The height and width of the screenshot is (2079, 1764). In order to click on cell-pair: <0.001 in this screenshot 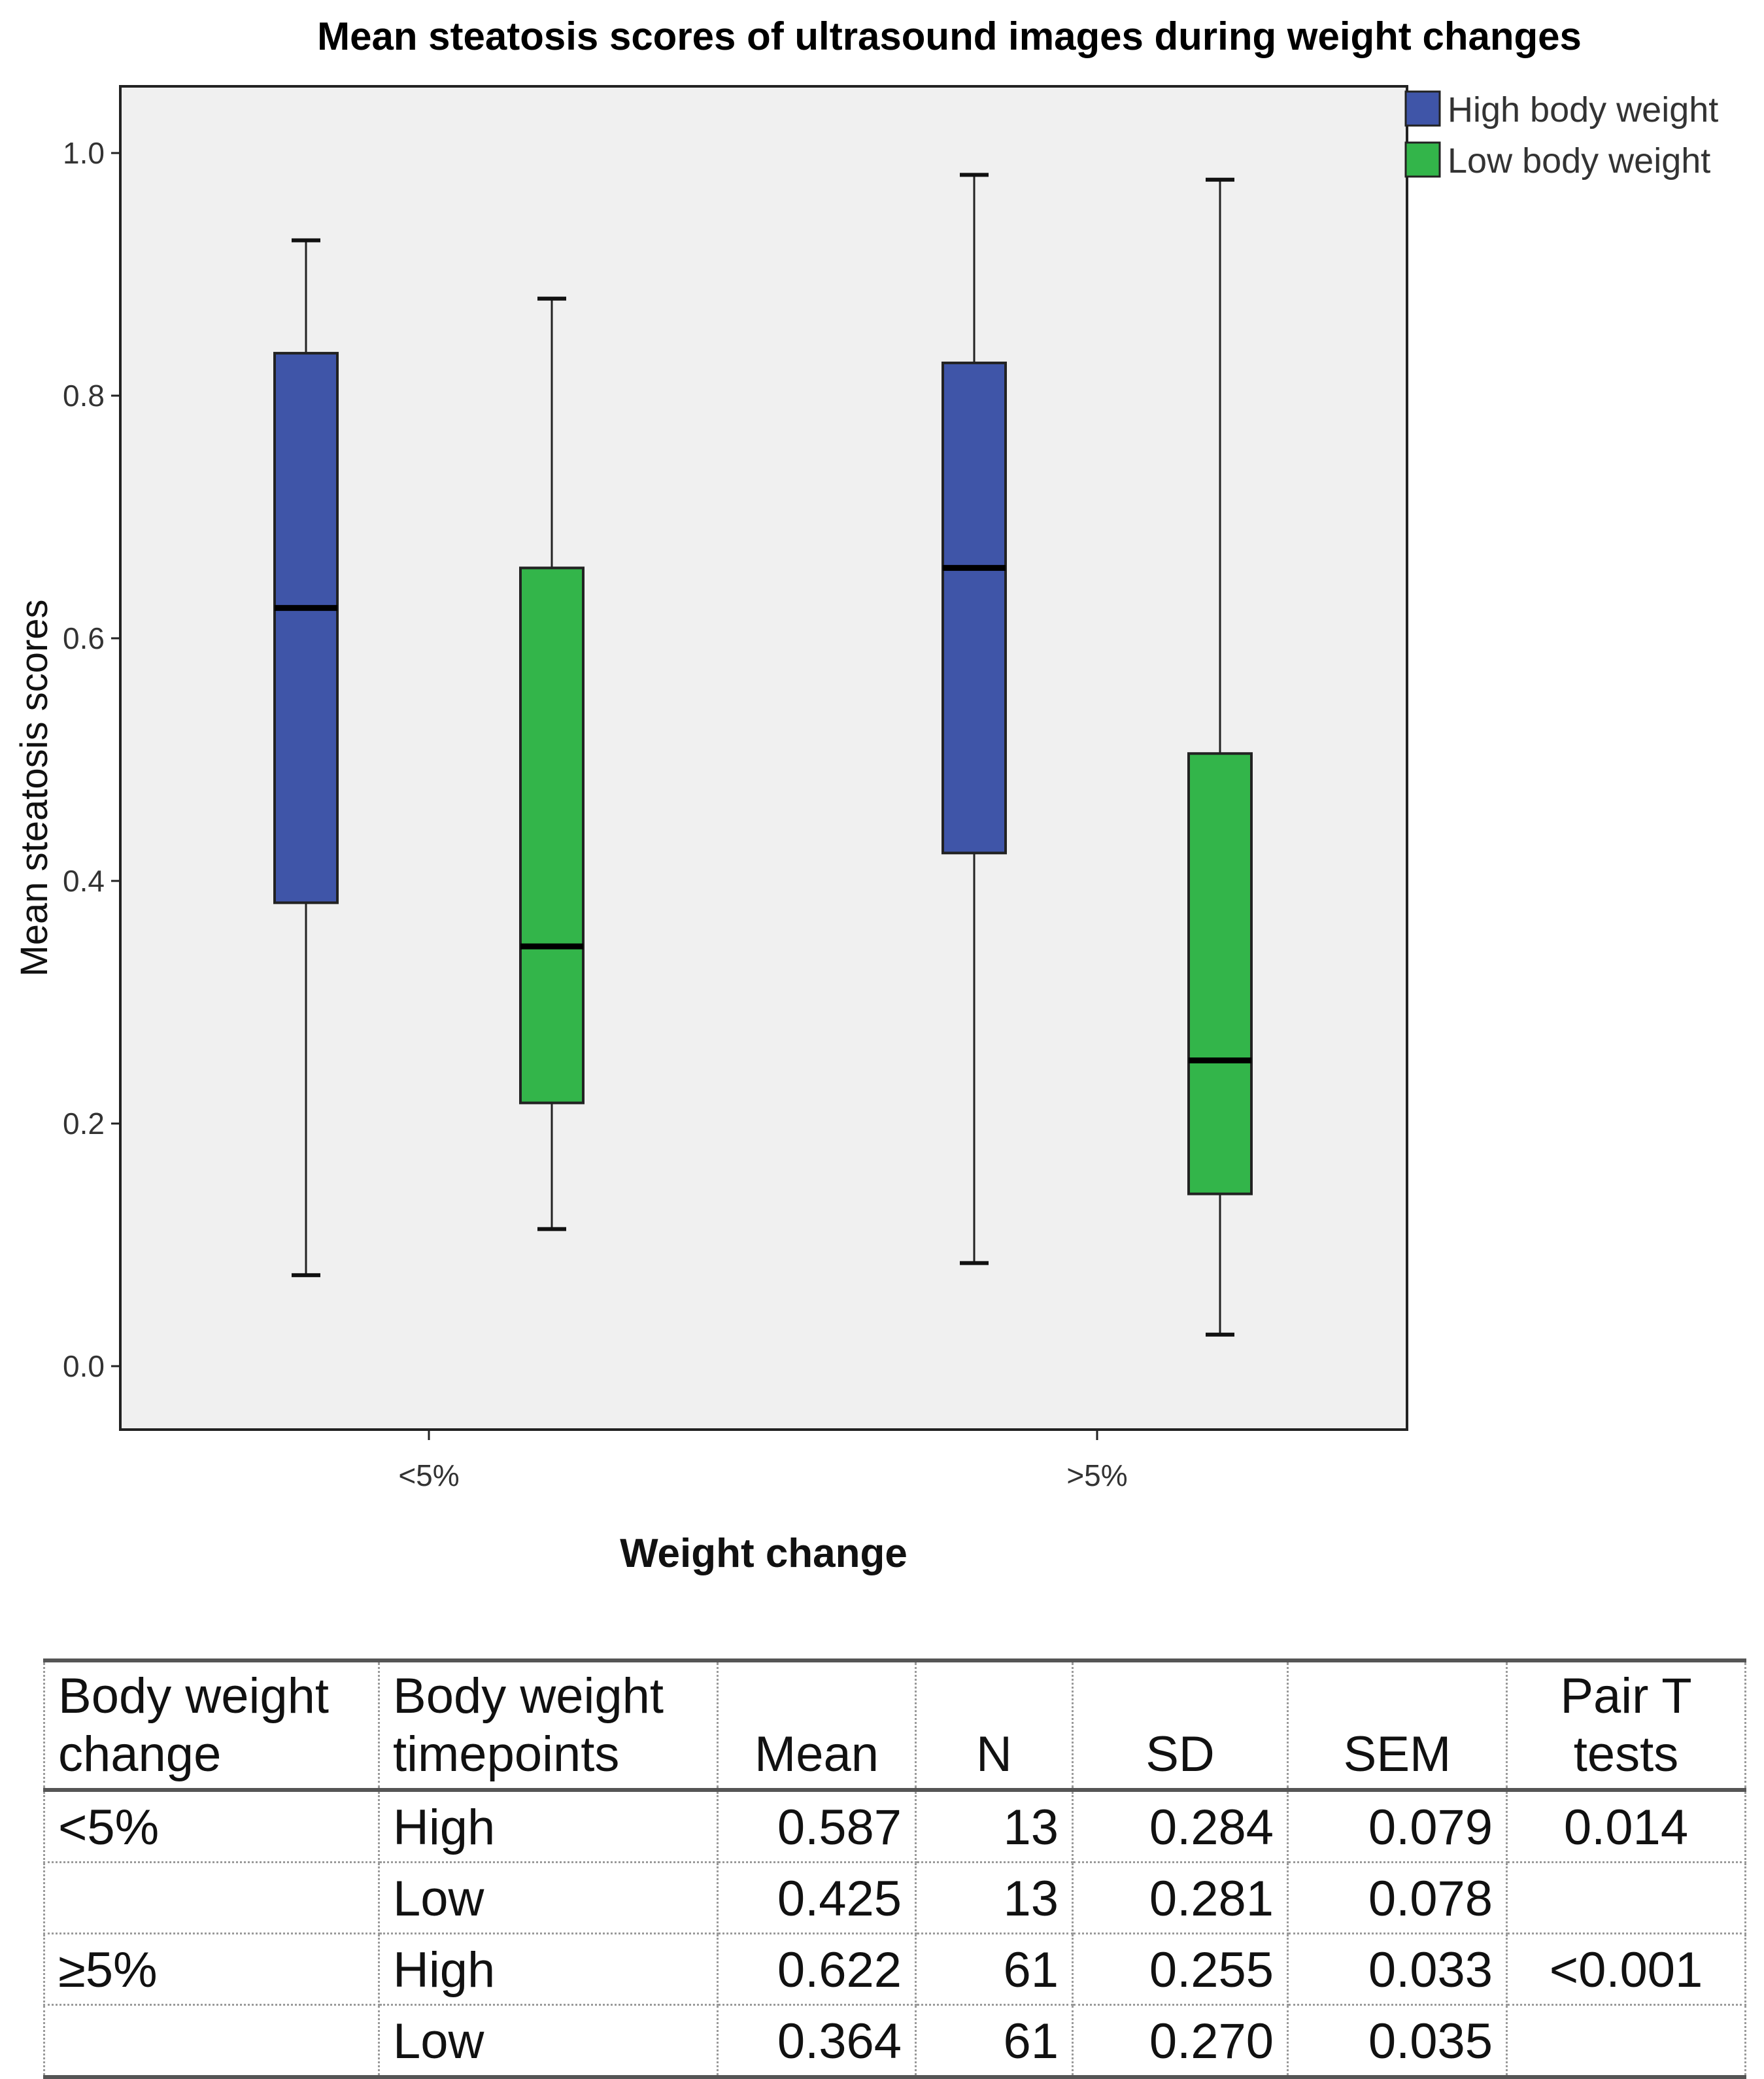, I will do `click(1626, 1969)`.